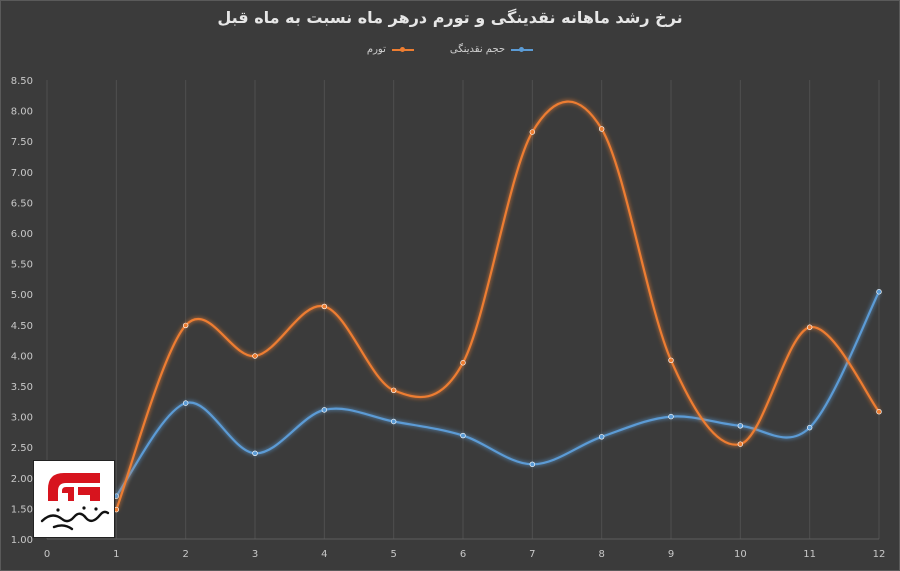  What do you see at coordinates (22, 112) in the screenshot?
I see `y-tick-label-8.00: 8.00` at bounding box center [22, 112].